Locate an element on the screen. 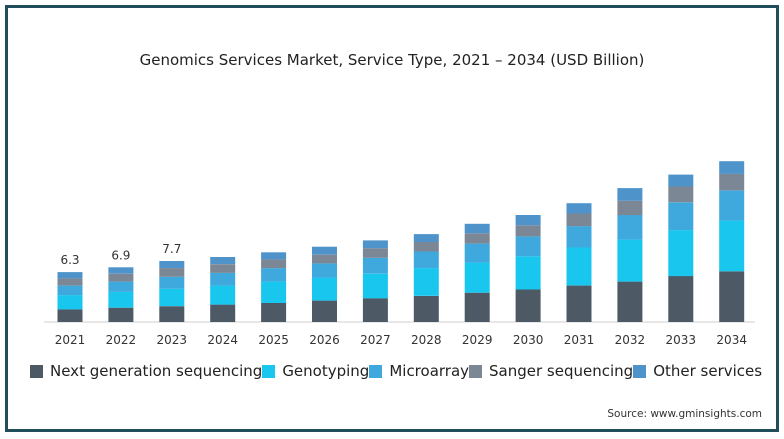  legend-item: Genotyping is located at coordinates (315, 371).